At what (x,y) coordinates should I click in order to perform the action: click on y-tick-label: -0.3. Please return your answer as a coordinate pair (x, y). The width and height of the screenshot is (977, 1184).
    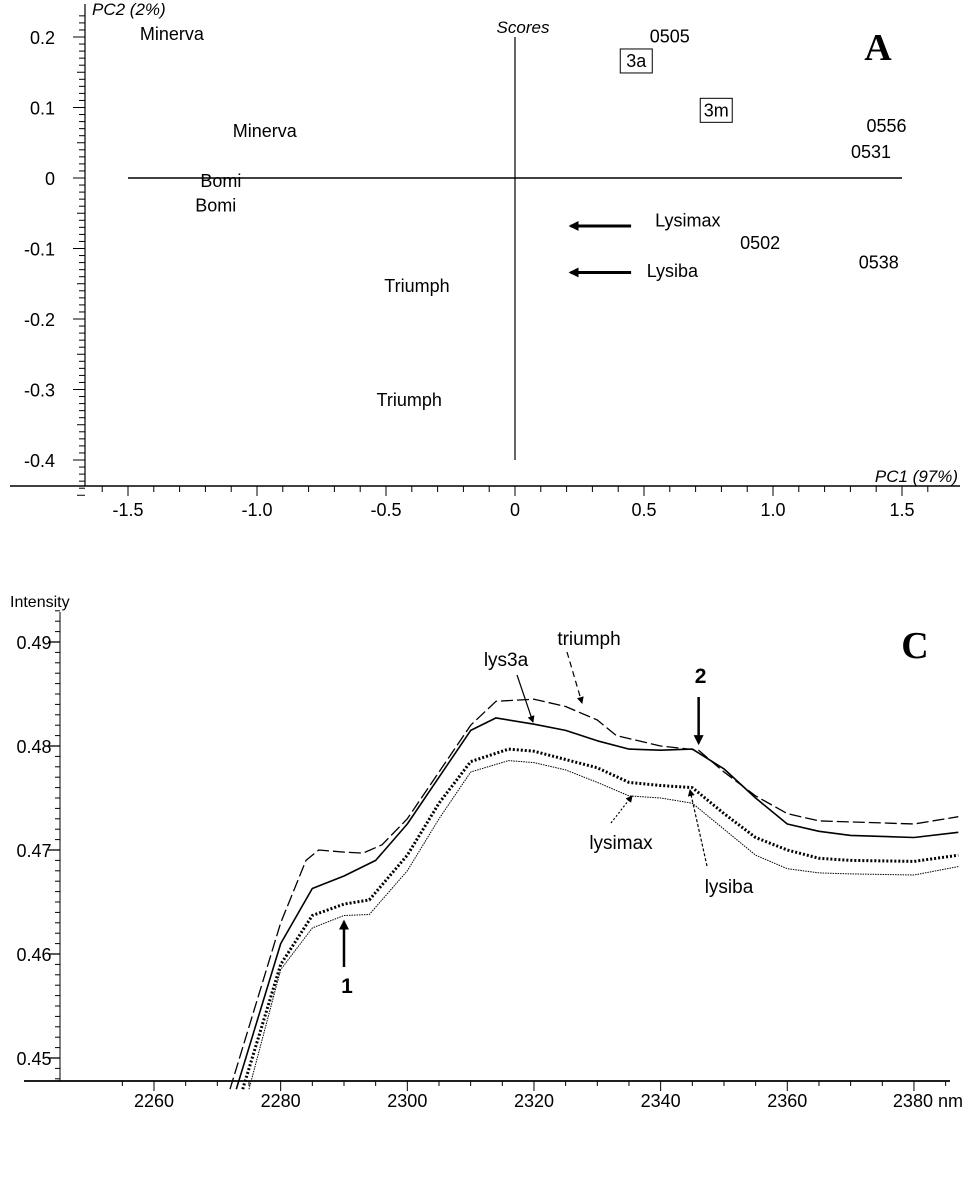
    Looking at the image, I should click on (39, 391).